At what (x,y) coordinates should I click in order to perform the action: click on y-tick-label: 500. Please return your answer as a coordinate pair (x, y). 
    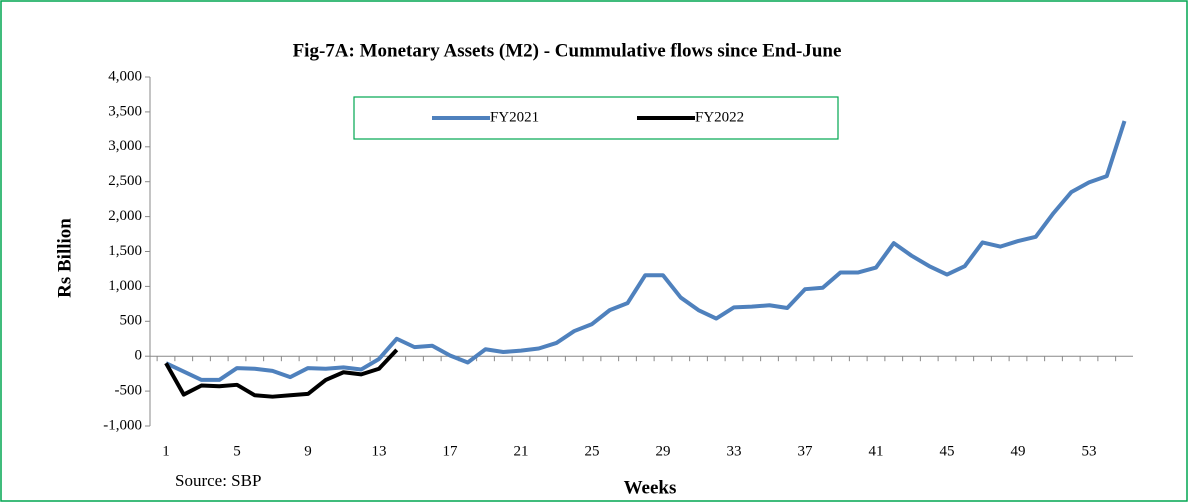
    Looking at the image, I should click on (131, 321).